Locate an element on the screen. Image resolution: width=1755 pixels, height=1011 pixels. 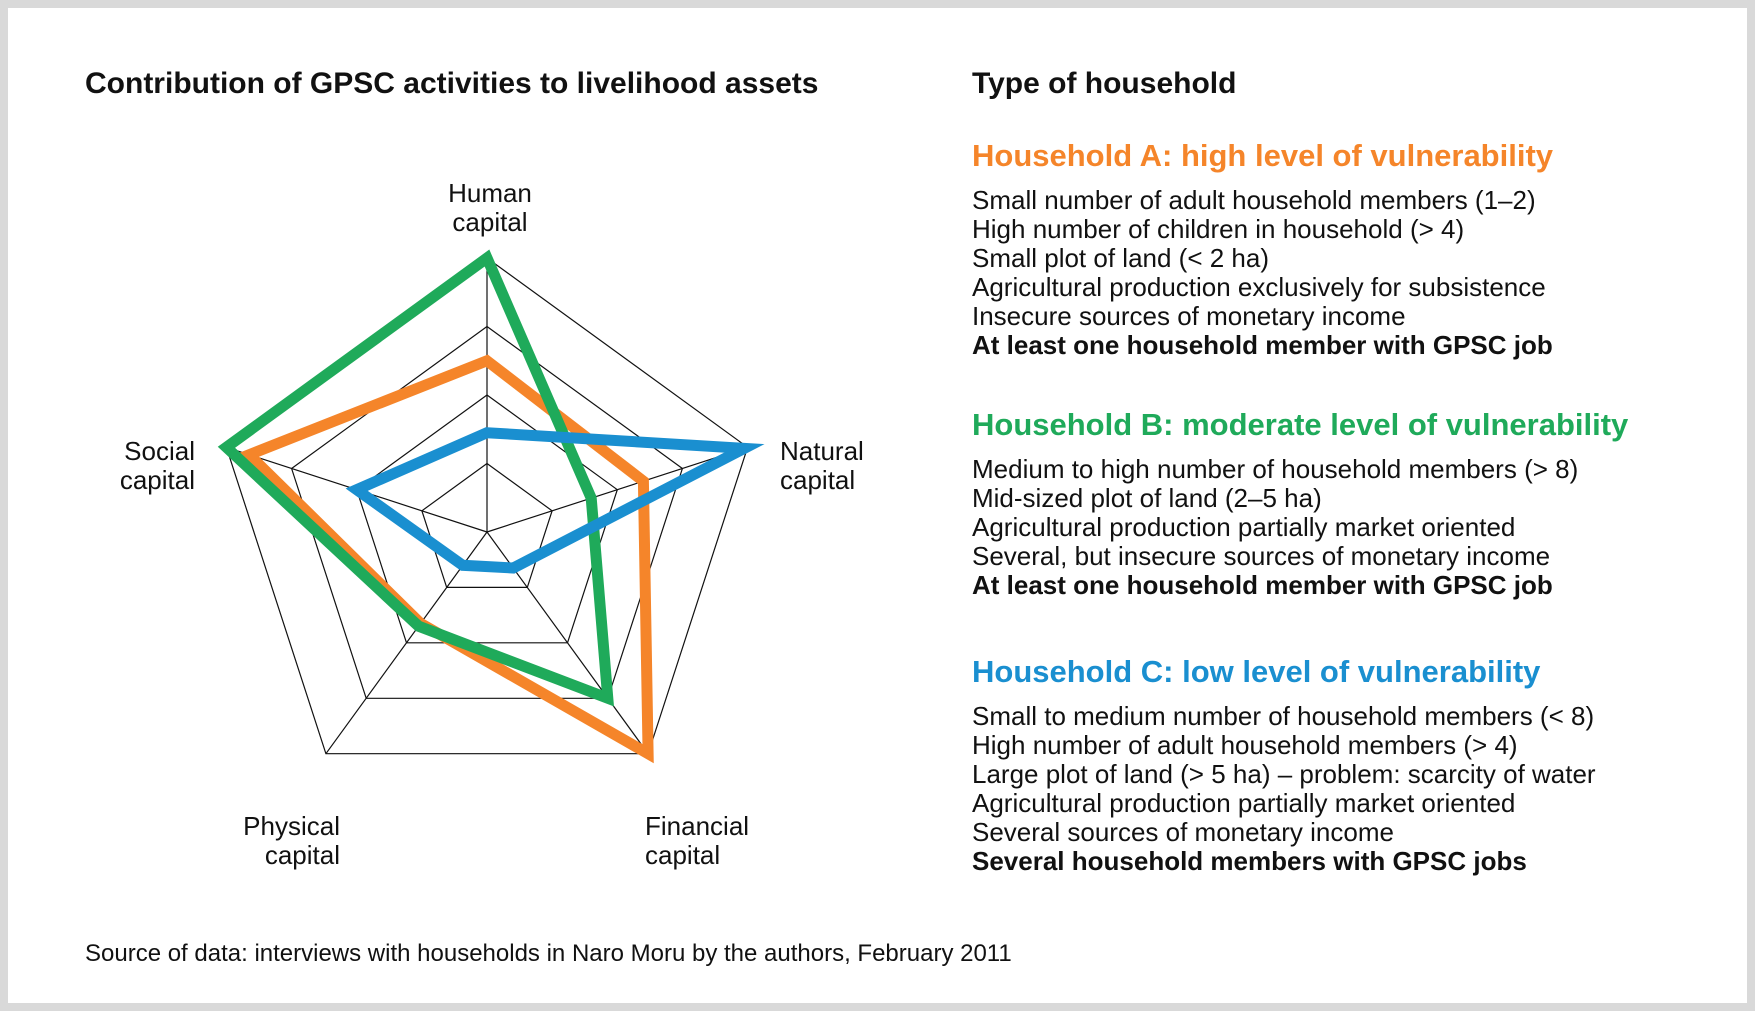
legend-title: Type of household is located at coordinates (1104, 83).